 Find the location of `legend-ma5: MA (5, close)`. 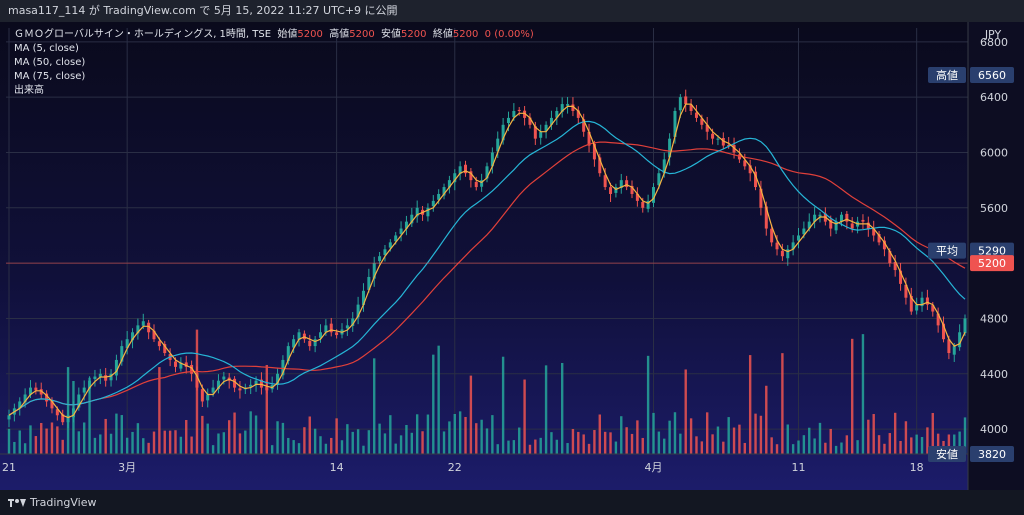

legend-ma5: MA (5, close) is located at coordinates (46, 48).